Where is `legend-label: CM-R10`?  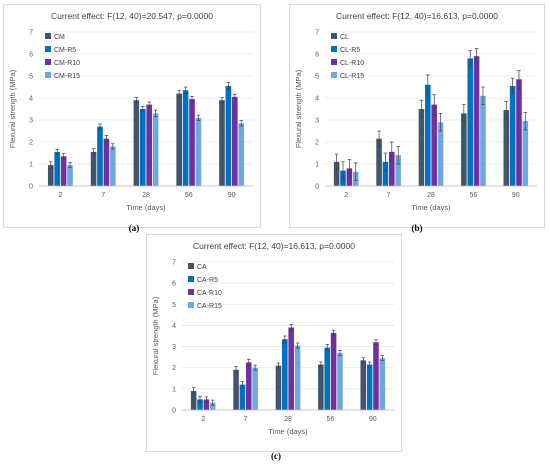 legend-label: CM-R10 is located at coordinates (67, 63).